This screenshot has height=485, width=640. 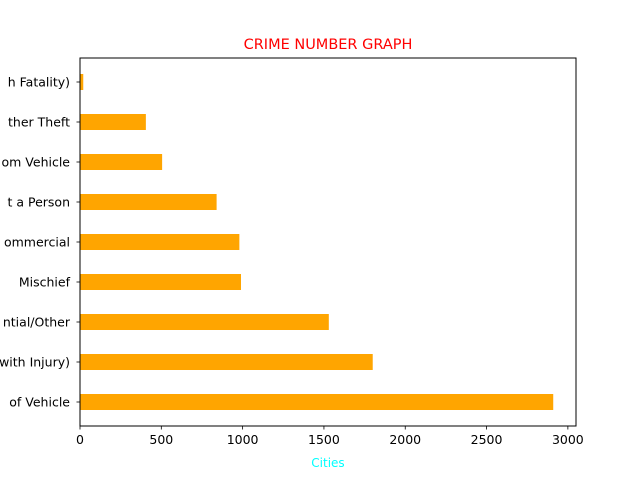 I want to click on y-tick-label-9: h Fatality), so click(x=39, y=82).